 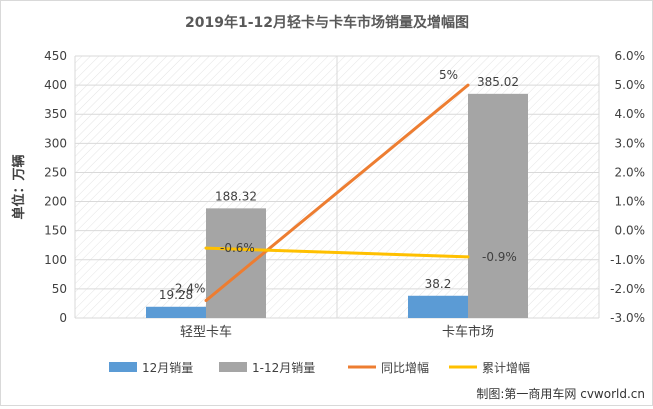 What do you see at coordinates (283, 368) in the screenshot?
I see `legend-label: 1-12月销量` at bounding box center [283, 368].